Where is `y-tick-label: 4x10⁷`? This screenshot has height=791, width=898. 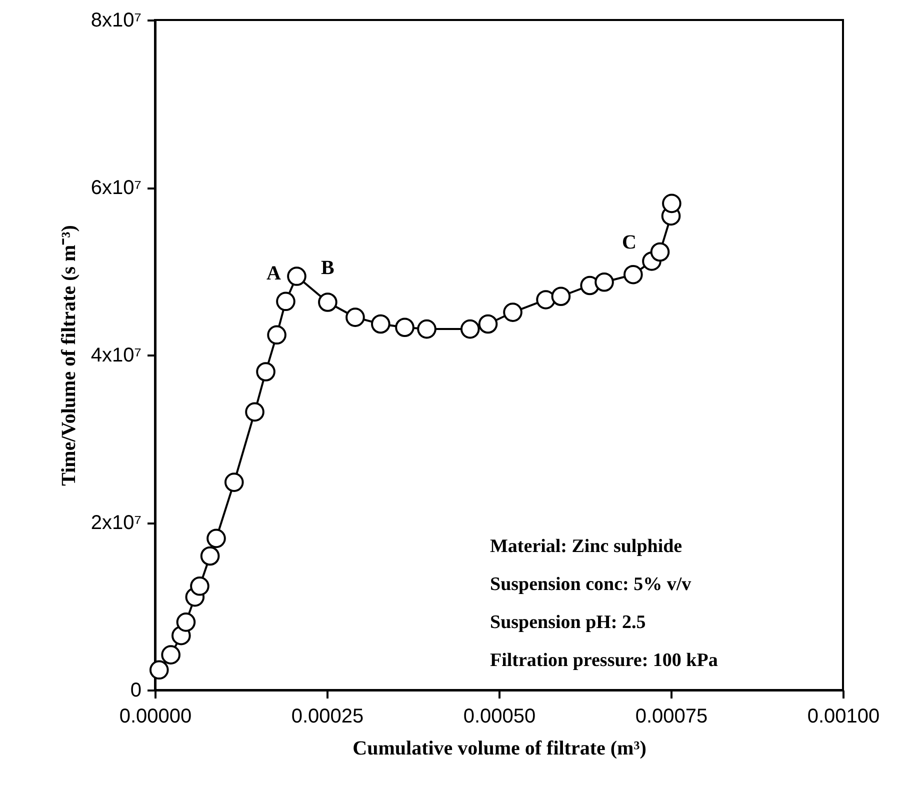 y-tick-label: 4x10⁷ is located at coordinates (116, 355).